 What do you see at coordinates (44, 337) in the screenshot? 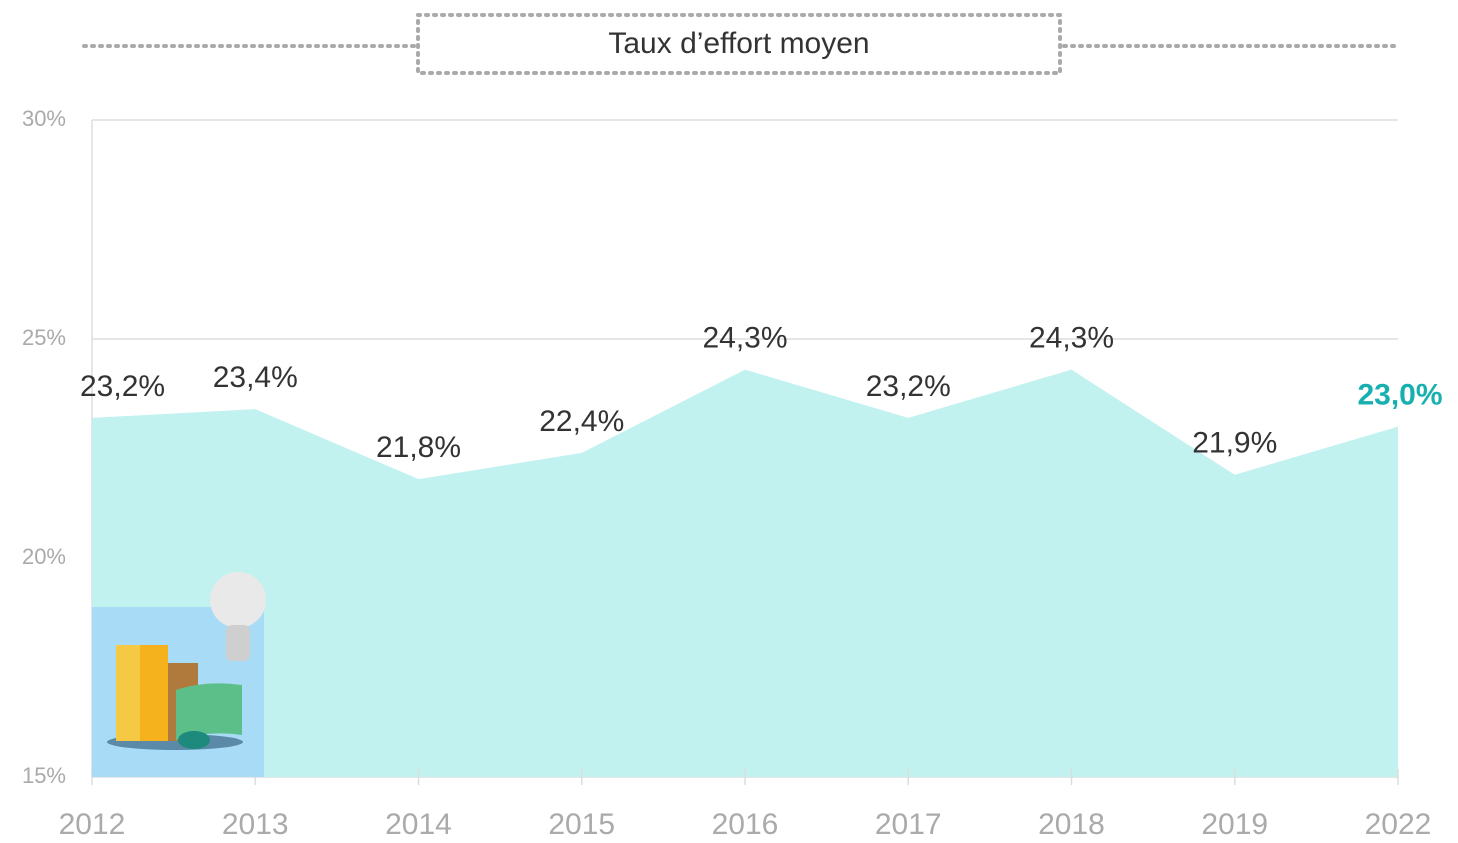
I see `y-tick-label: 25%` at bounding box center [44, 337].